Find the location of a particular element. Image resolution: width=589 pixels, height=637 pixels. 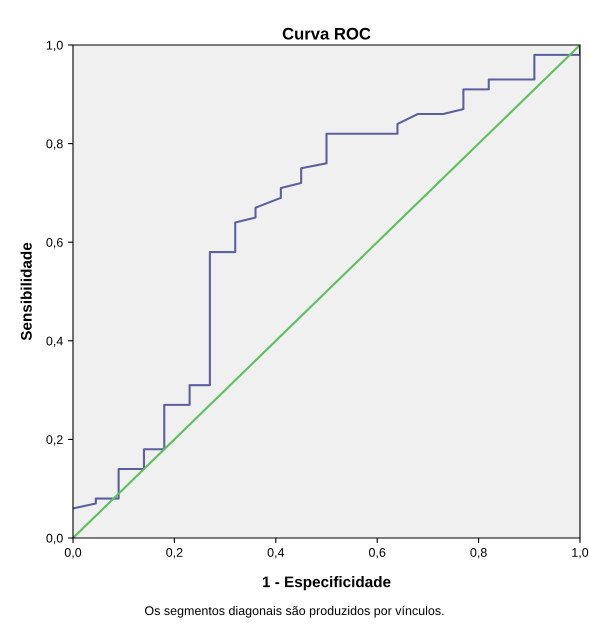

y-tick-label: 0,0 is located at coordinates (54, 539).